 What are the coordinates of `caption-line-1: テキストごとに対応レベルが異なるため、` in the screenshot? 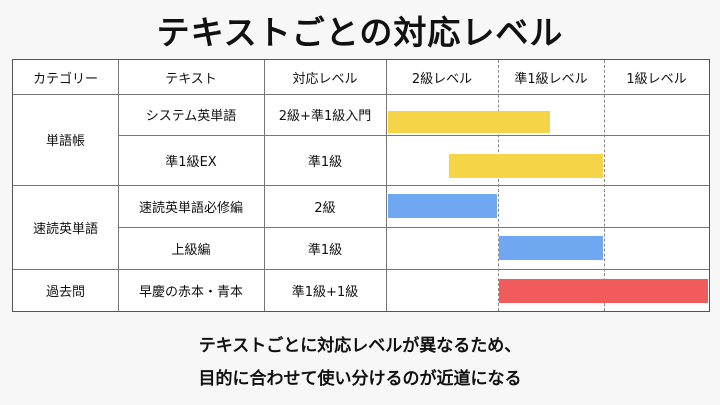 It's located at (360, 346).